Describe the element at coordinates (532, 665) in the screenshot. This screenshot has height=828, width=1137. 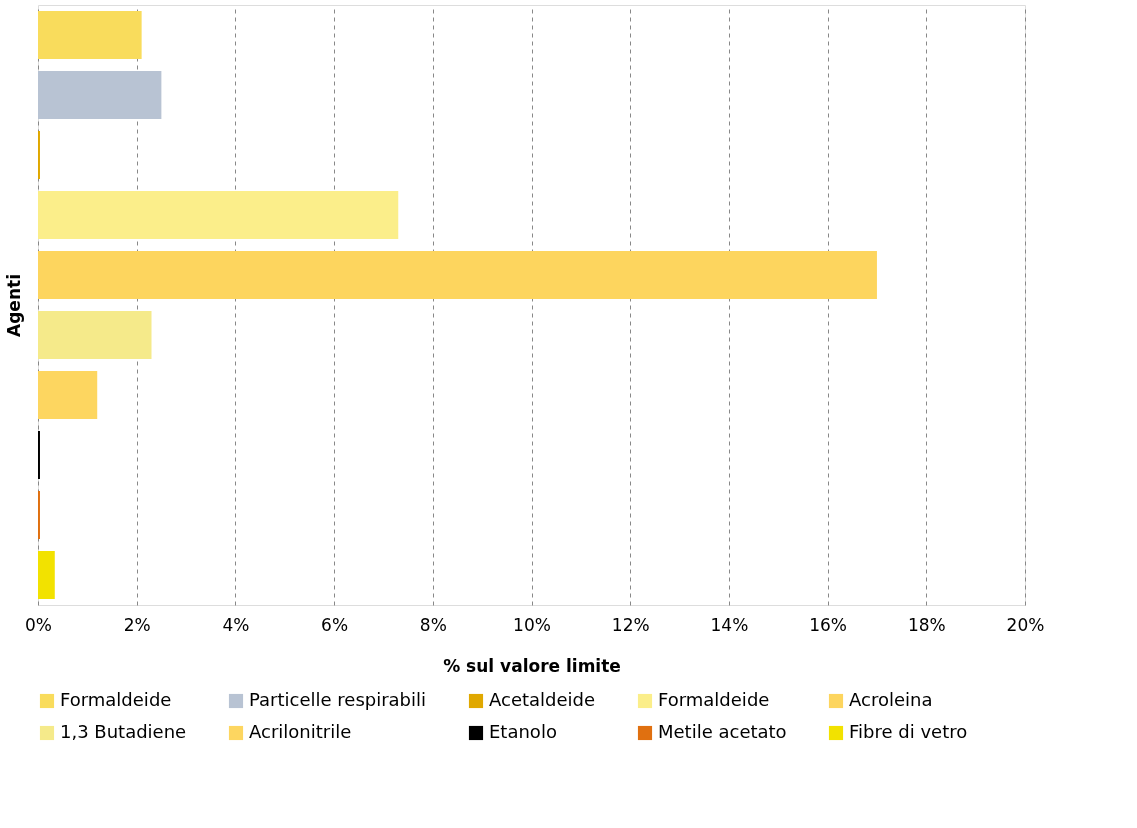
I see `x-axis-title: % sul valore limite` at that location.